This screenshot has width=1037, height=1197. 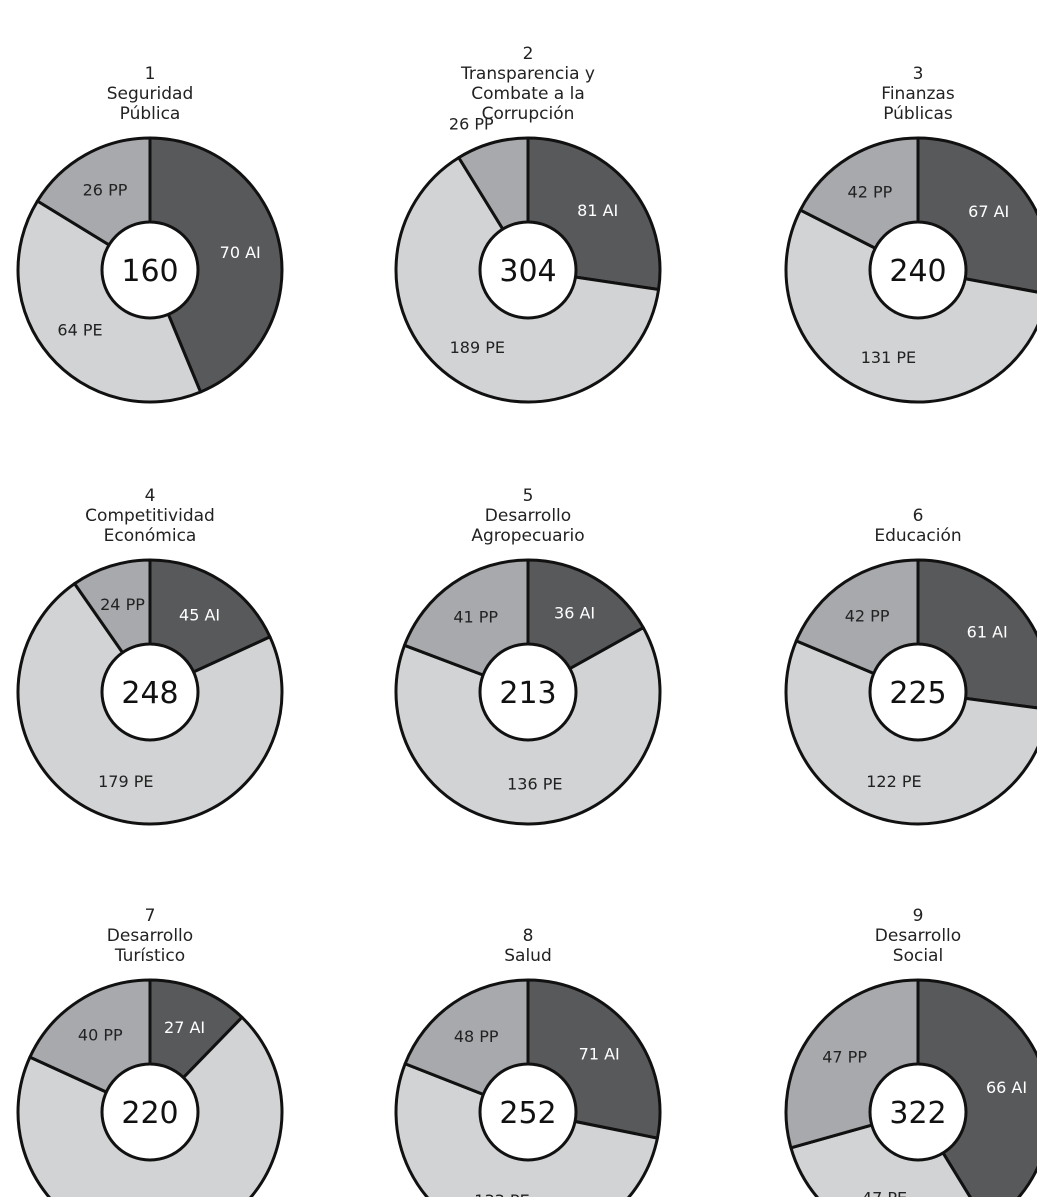 I want to click on slice-label-pe: 122 PE, so click(x=893, y=781).